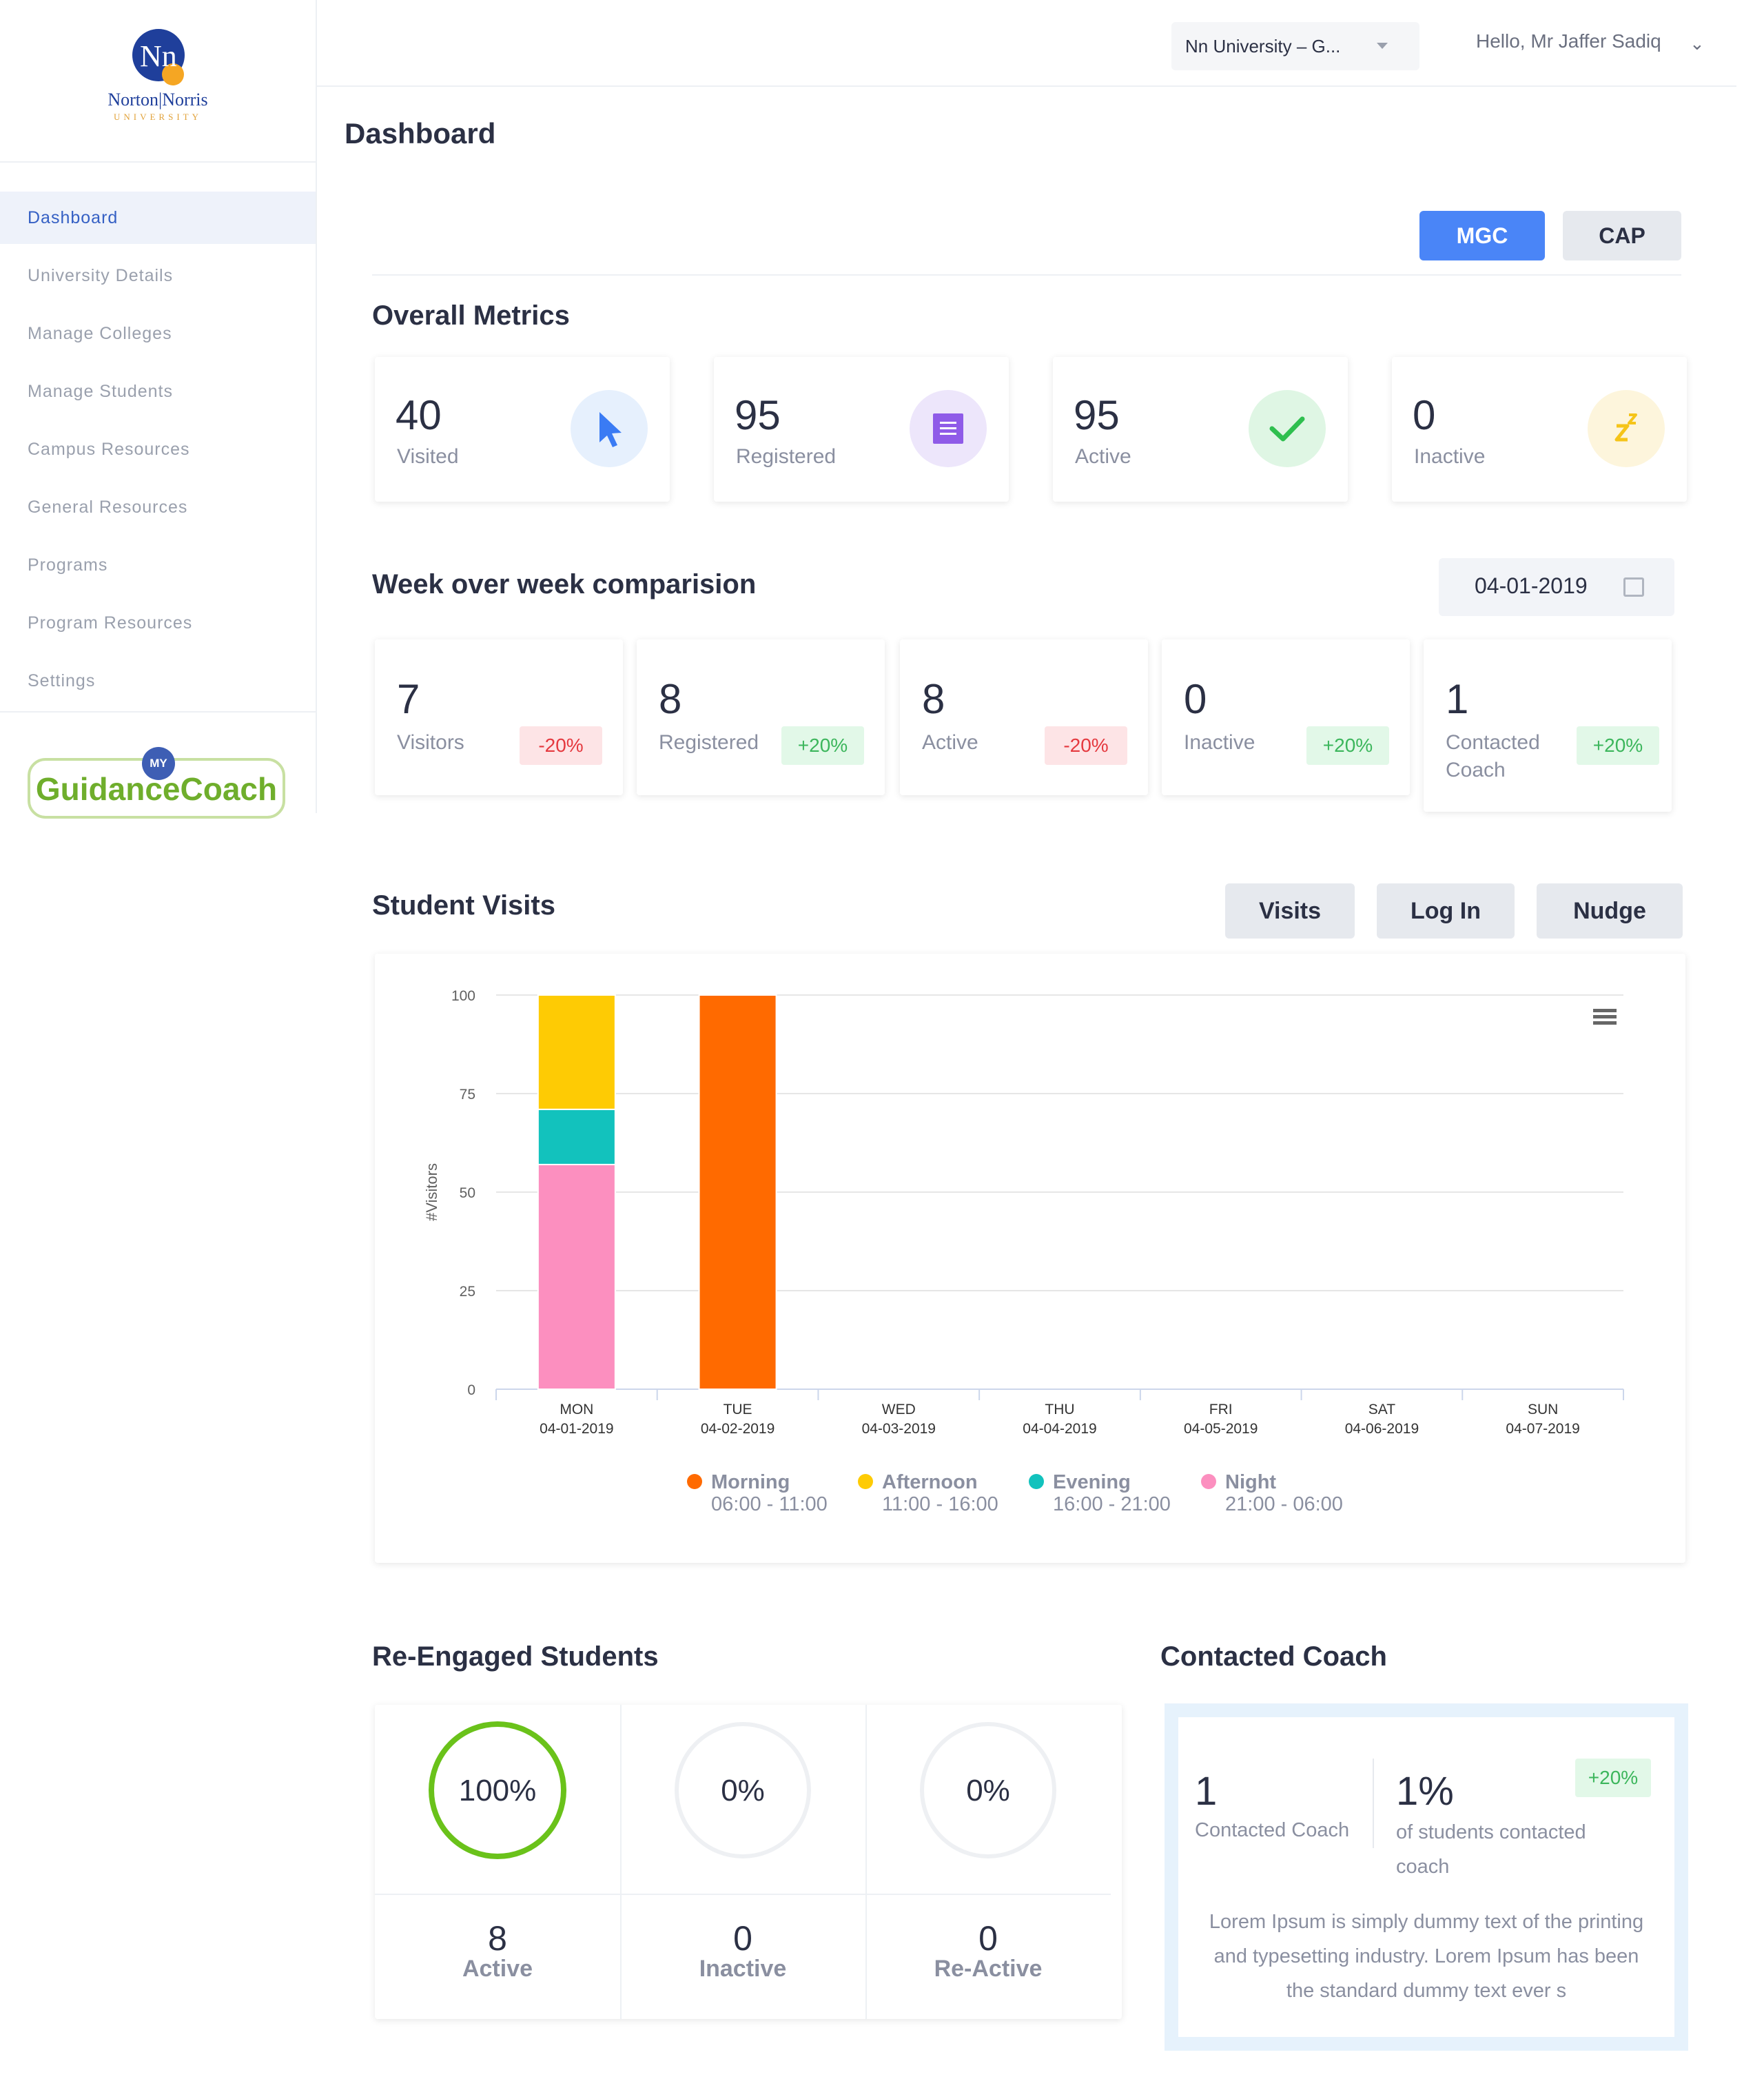  Describe the element at coordinates (1633, 587) in the screenshot. I see `calendar-icon` at that location.